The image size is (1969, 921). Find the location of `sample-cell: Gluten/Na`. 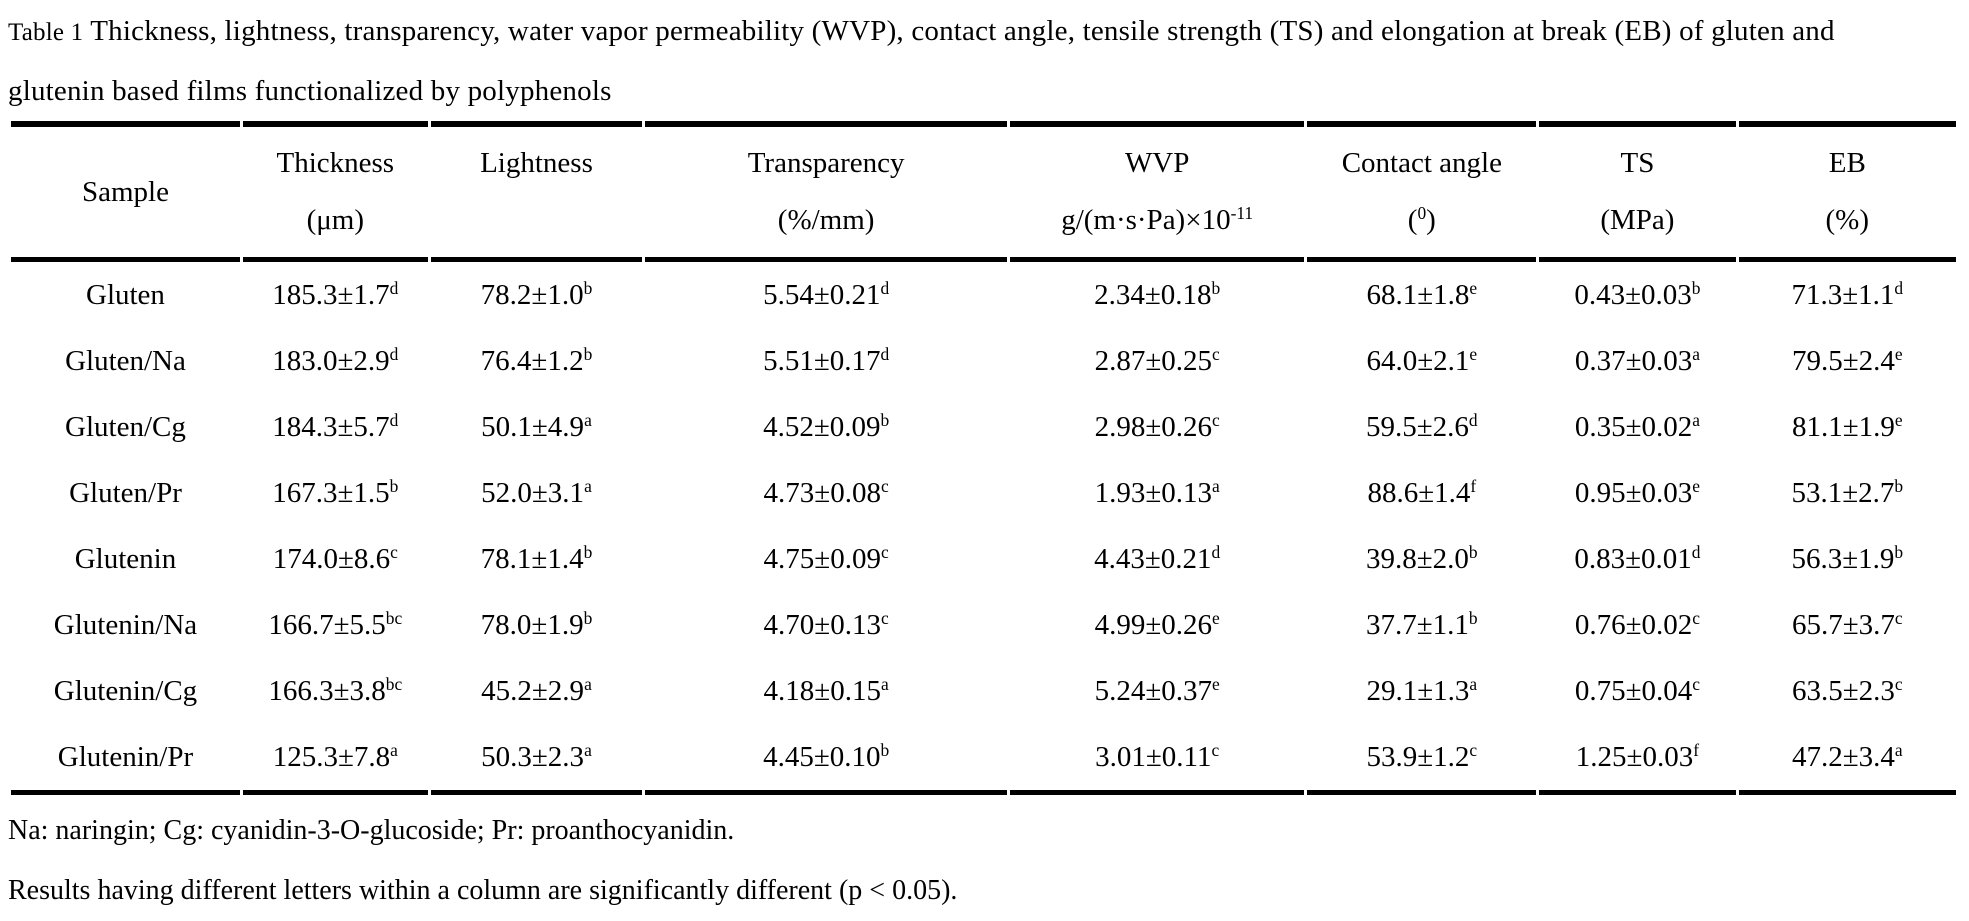

sample-cell: Gluten/Na is located at coordinates (125, 361).